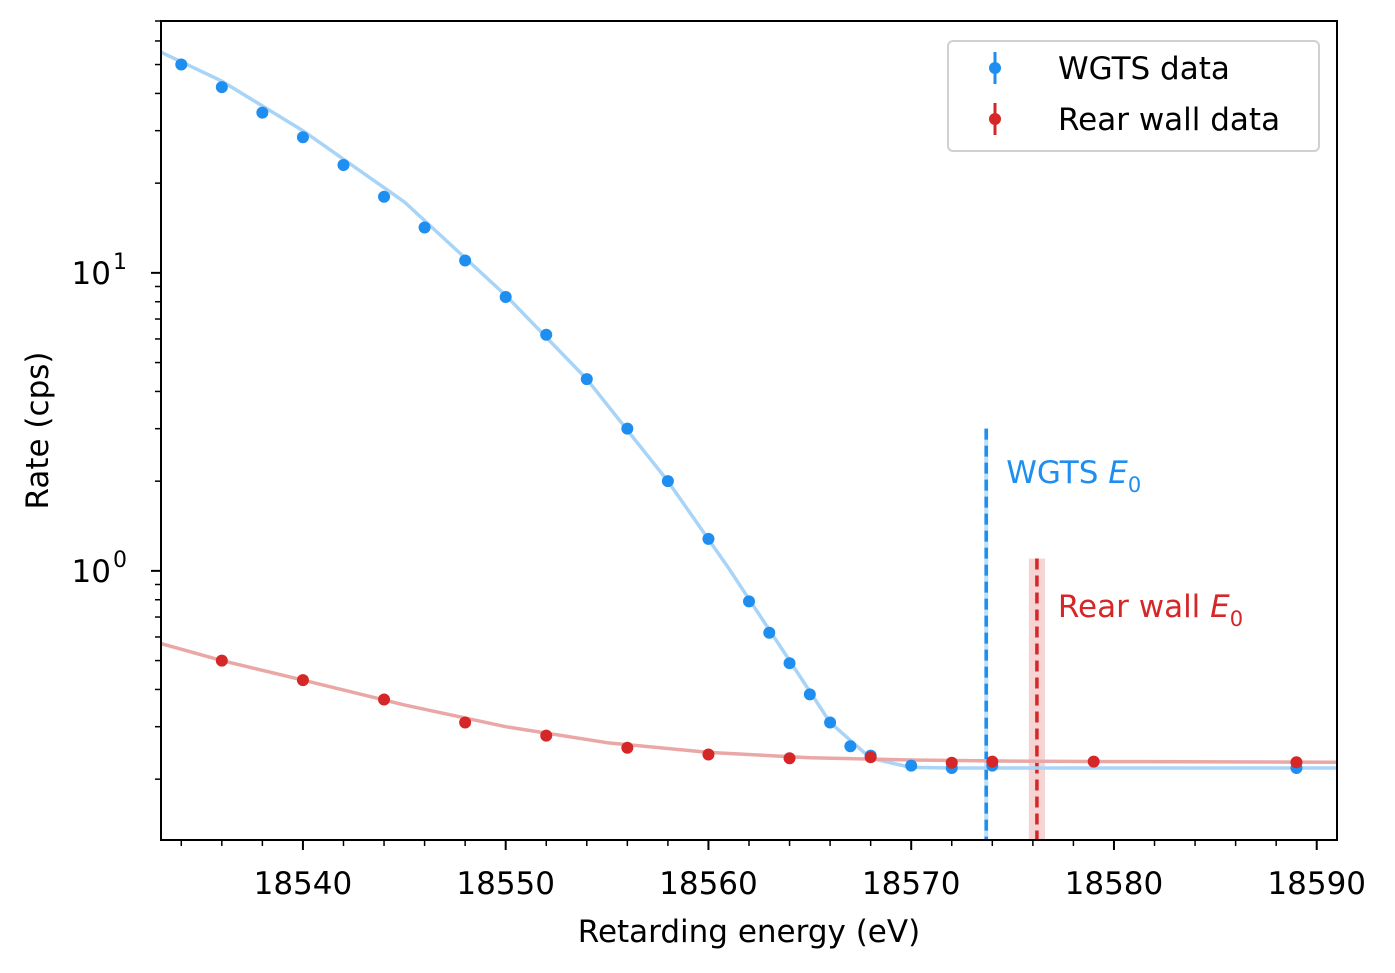 The image size is (1395, 973). Describe the element at coordinates (120, 262) in the screenshot. I see `y-tick-label-exponent: 1` at that location.